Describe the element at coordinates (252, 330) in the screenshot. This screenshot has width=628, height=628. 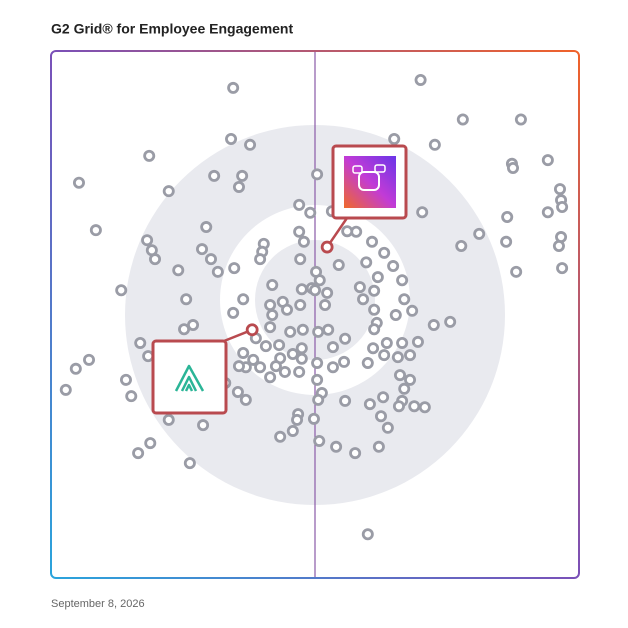
I see `highlight-point` at that location.